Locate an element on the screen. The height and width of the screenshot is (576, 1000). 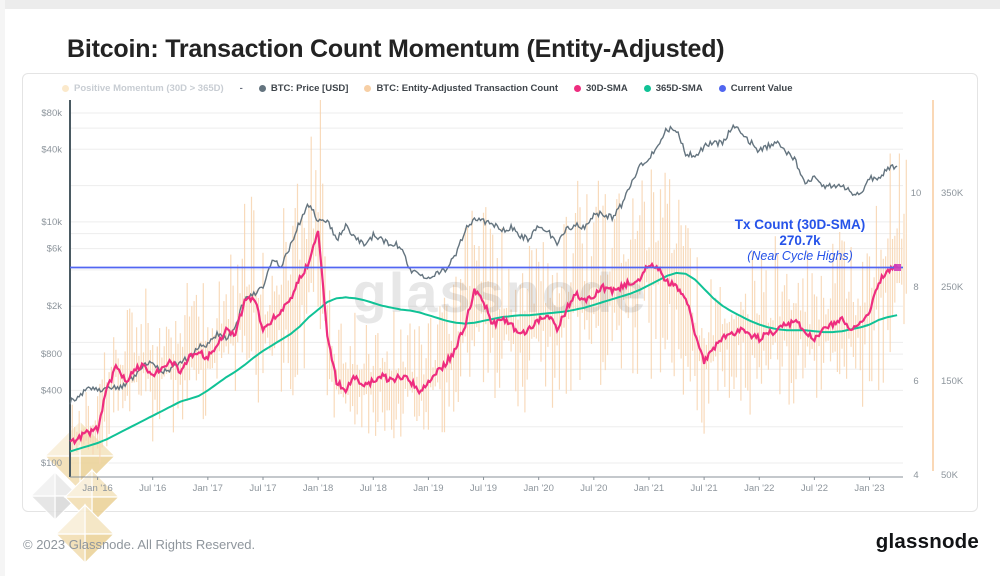
footer-copyright: © 2023 Glassnode. All Rights Reserved. is located at coordinates (139, 544).